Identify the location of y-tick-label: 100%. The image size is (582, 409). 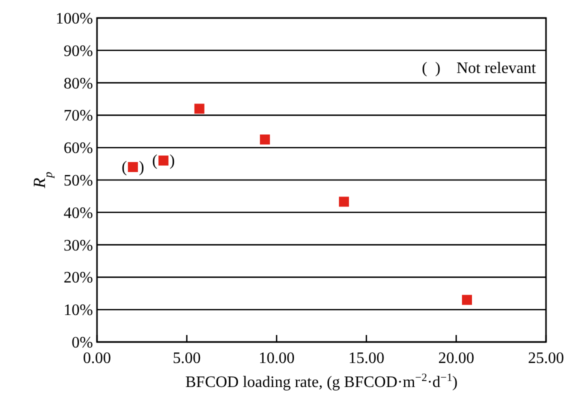
(74, 19).